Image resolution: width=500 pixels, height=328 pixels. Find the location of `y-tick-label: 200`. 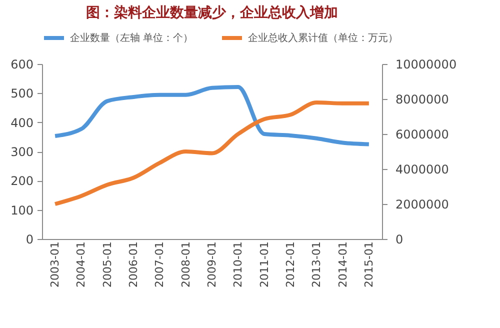

y-tick-label: 200 is located at coordinates (22, 181).